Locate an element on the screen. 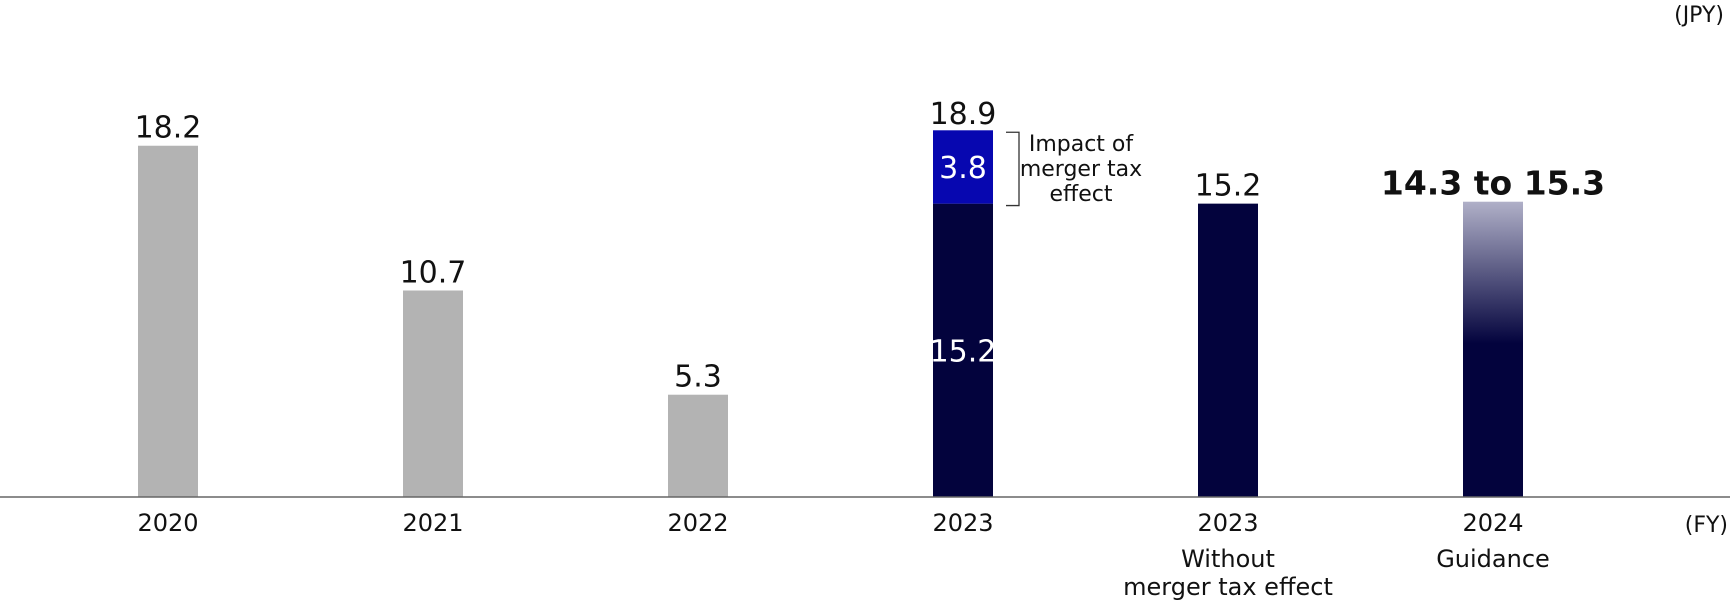 This screenshot has height=606, width=1730. value-label: 15.2 is located at coordinates (1228, 186).